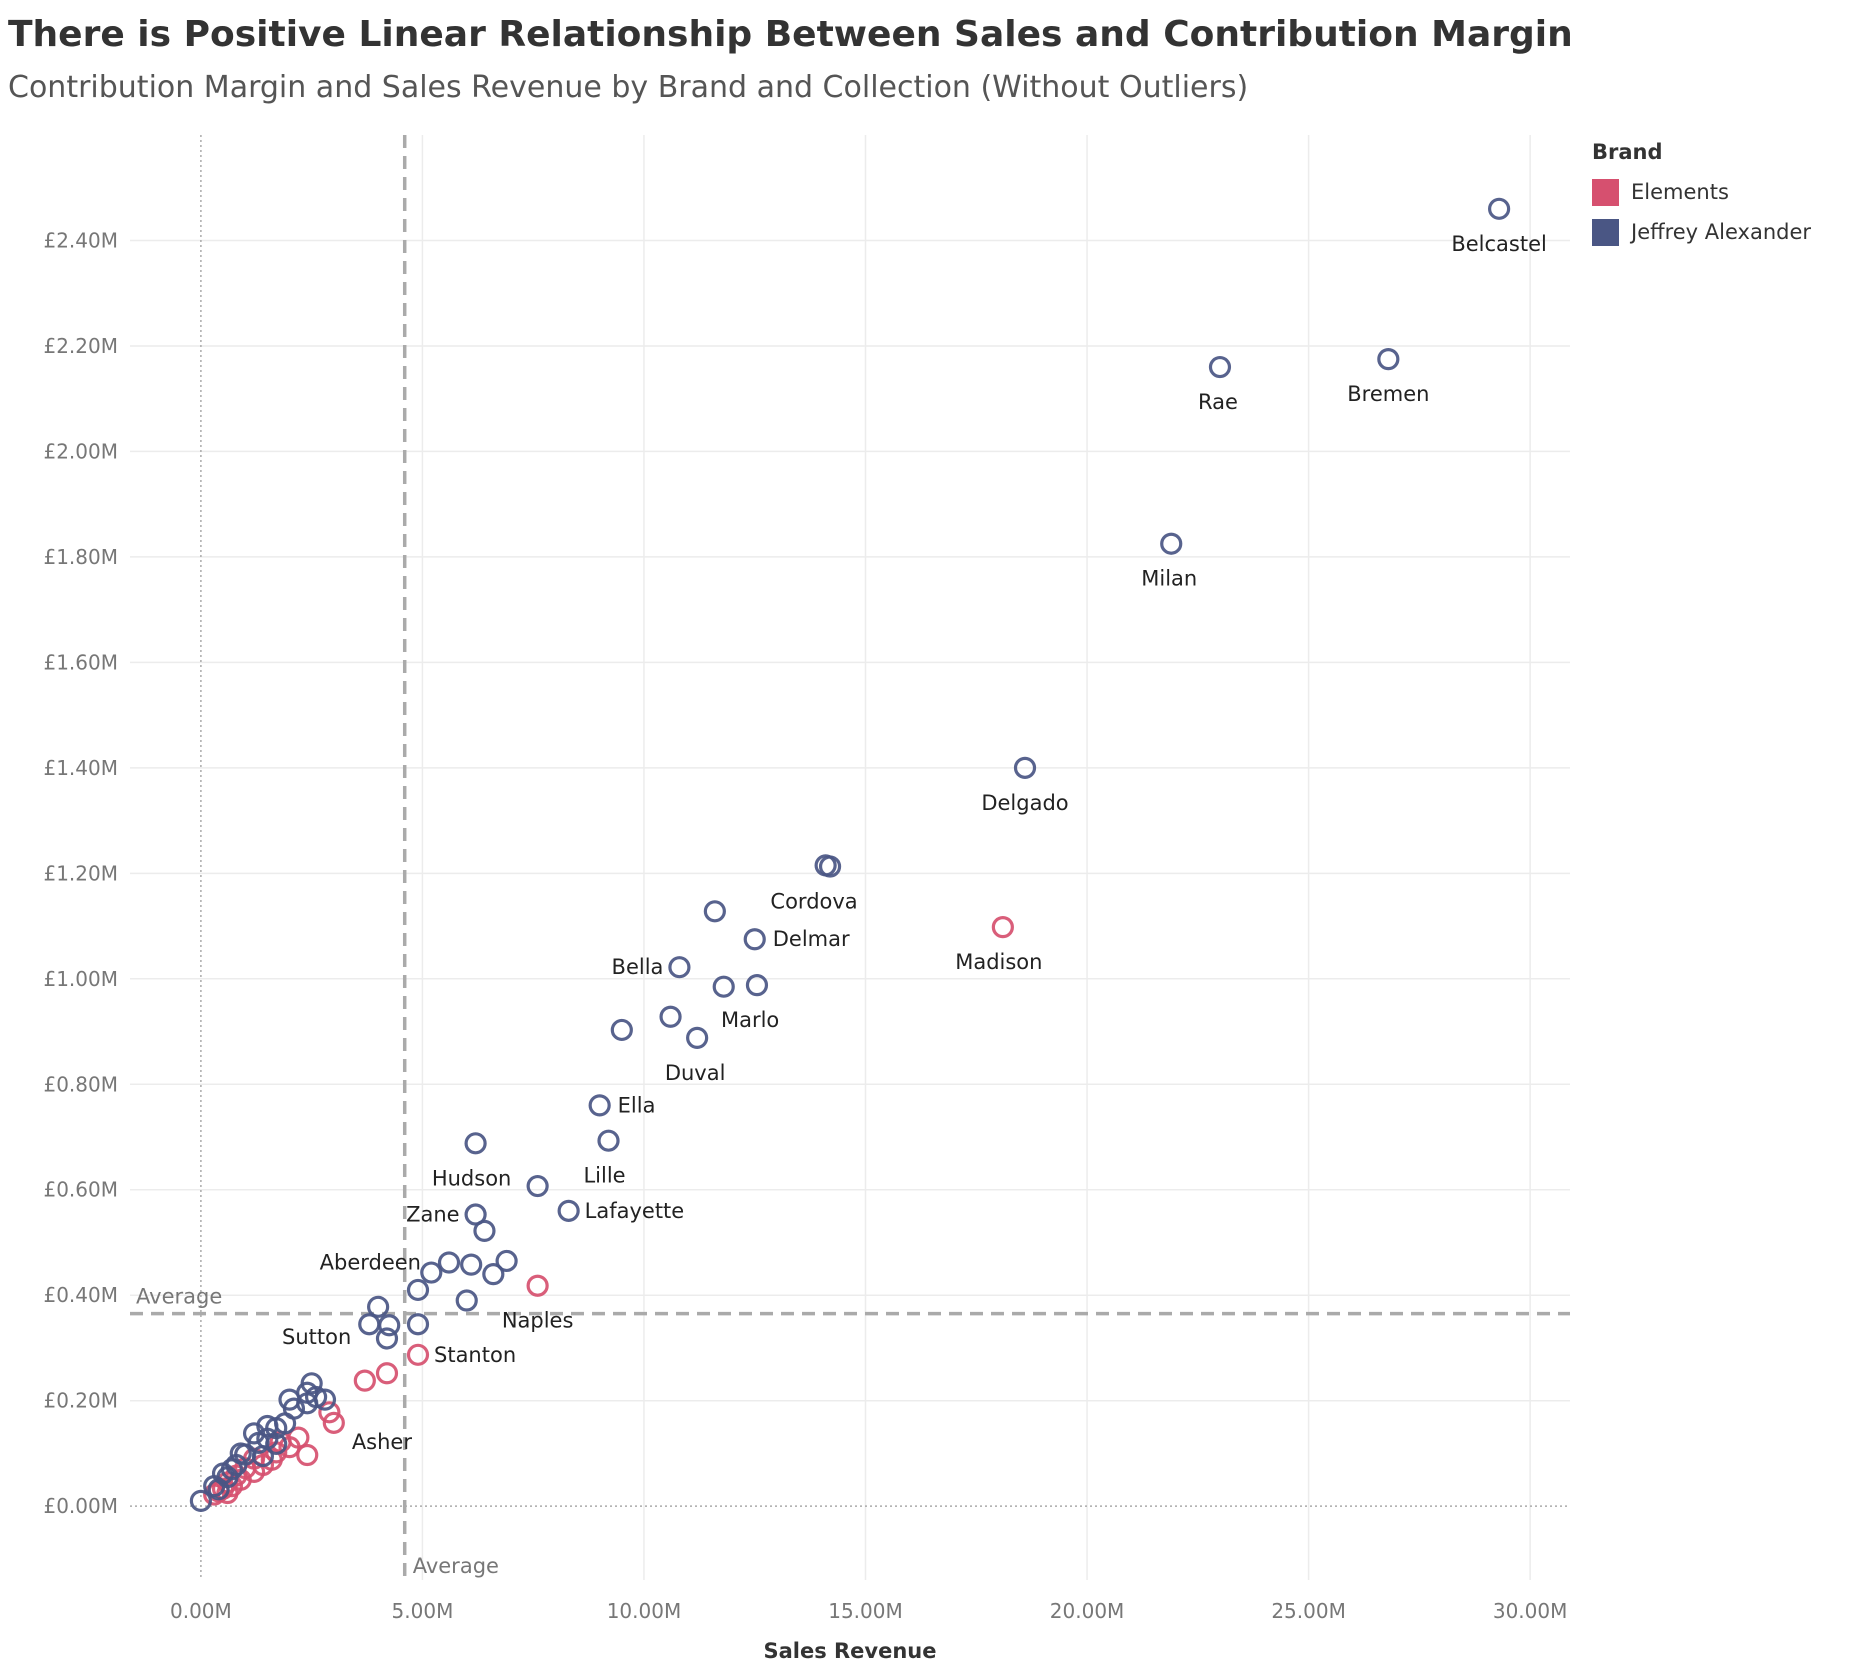 The height and width of the screenshot is (1676, 1860). What do you see at coordinates (472, 1178) in the screenshot?
I see `point-label: Hudson` at bounding box center [472, 1178].